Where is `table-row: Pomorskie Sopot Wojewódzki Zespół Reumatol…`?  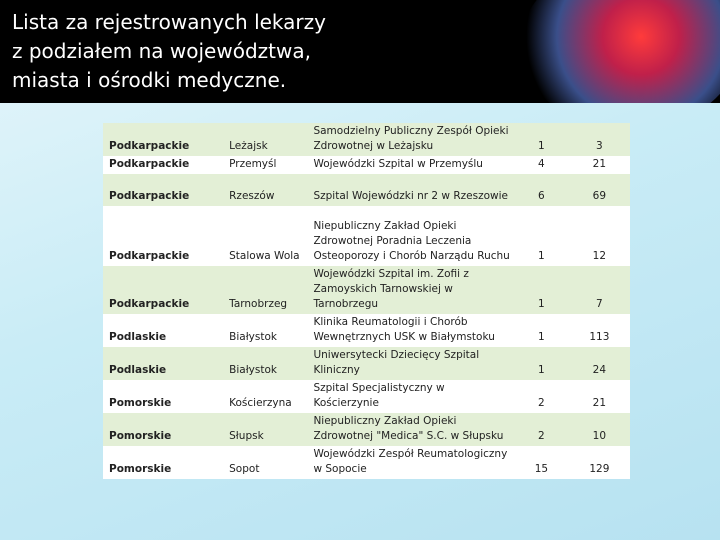
table-row: Pomorskie Sopot Wojewódzki Zespół Reumatol… is located at coordinates (366, 462).